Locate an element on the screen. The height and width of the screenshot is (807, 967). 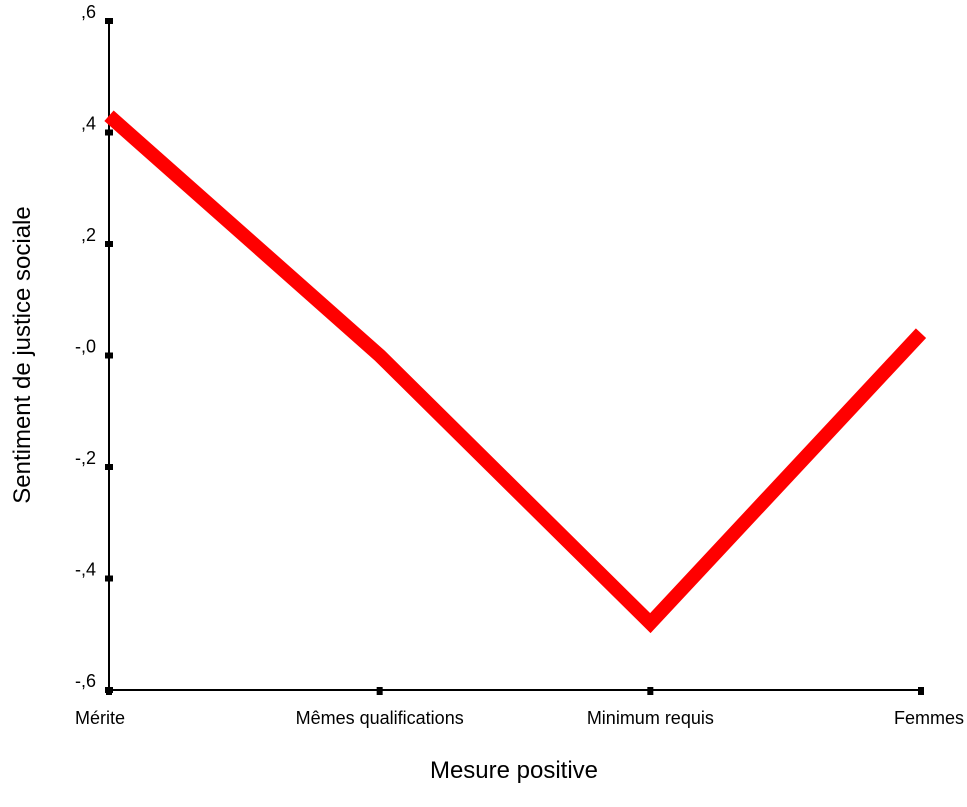
x-tick-label: Mêmes qualifications is located at coordinates (380, 718).